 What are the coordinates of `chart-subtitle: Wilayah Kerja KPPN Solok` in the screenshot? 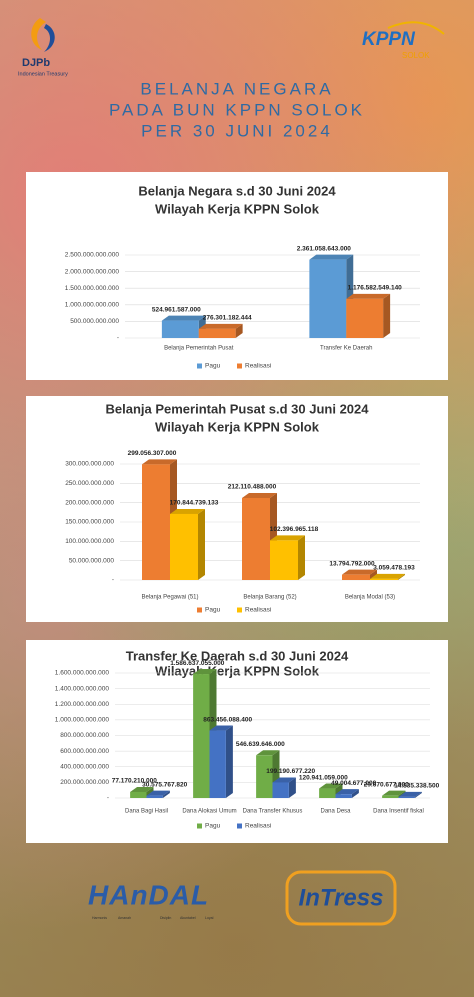 It's located at (237, 426).